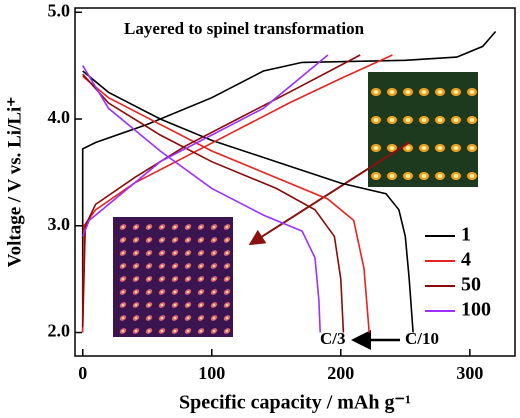 The height and width of the screenshot is (418, 520). Describe the element at coordinates (469, 373) in the screenshot. I see `x-tick-label: 300` at that location.